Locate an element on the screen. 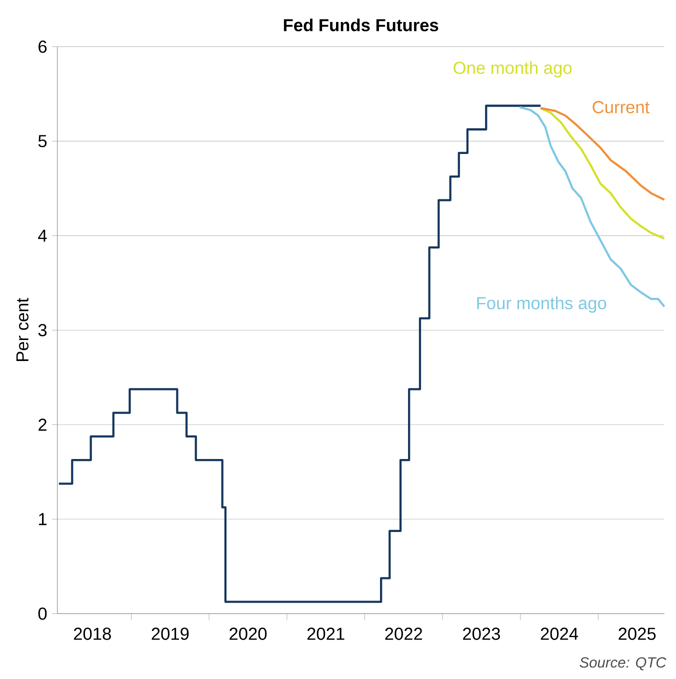 This screenshot has height=679, width=676. x-tick-label: 2025 is located at coordinates (637, 634).